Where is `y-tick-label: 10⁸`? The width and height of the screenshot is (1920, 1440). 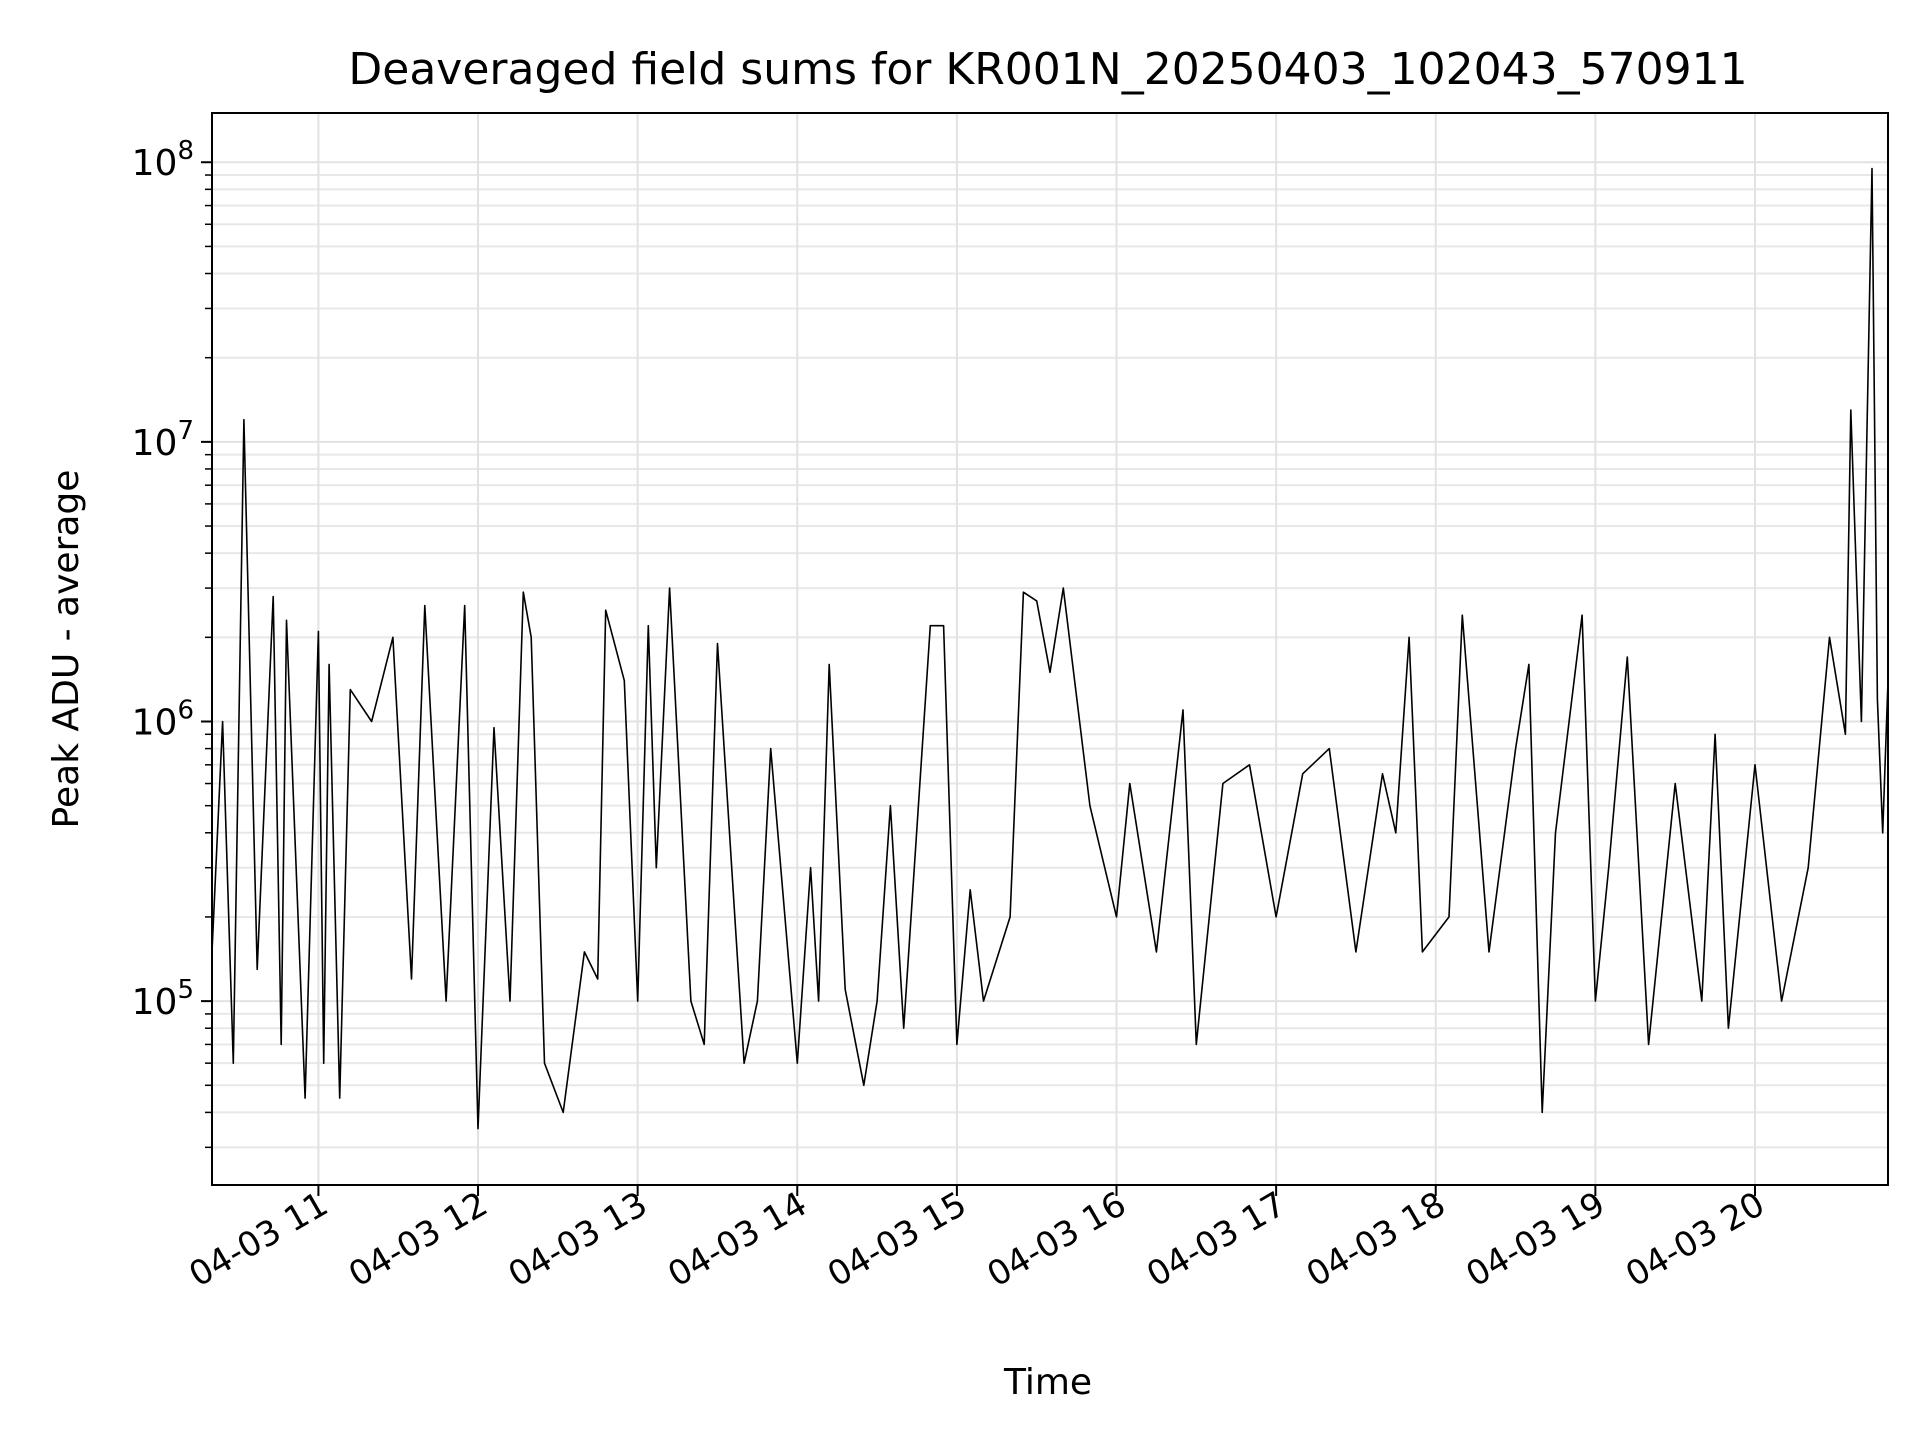
y-tick-label: 10⁸ is located at coordinates (163, 160).